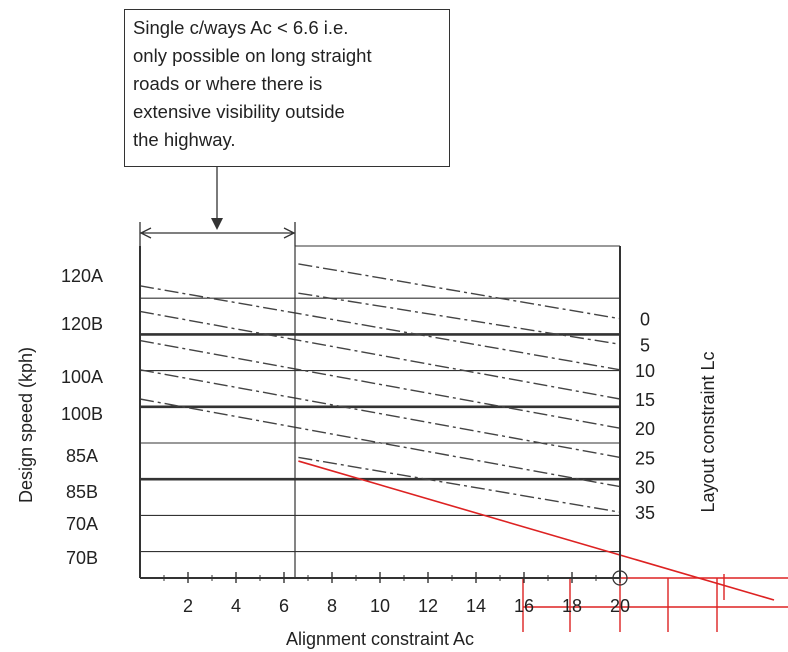 The width and height of the screenshot is (788, 652). I want to click on note-line: Single c/ways Ac < 6.6 i.e., so click(241, 27).